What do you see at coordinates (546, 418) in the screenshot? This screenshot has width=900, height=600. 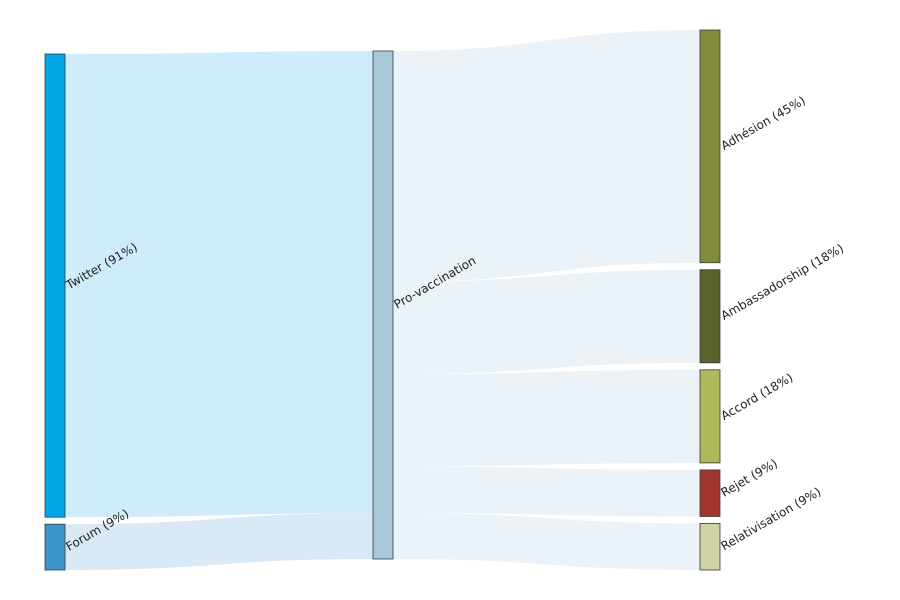 I see `link-pro-to-accord` at bounding box center [546, 418].